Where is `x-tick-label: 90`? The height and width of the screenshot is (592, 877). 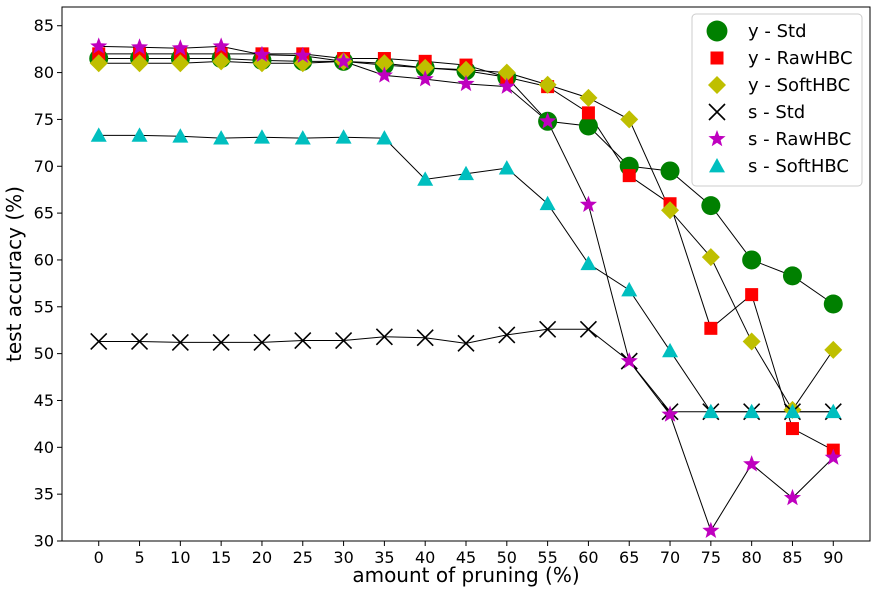 x-tick-label: 90 is located at coordinates (833, 557).